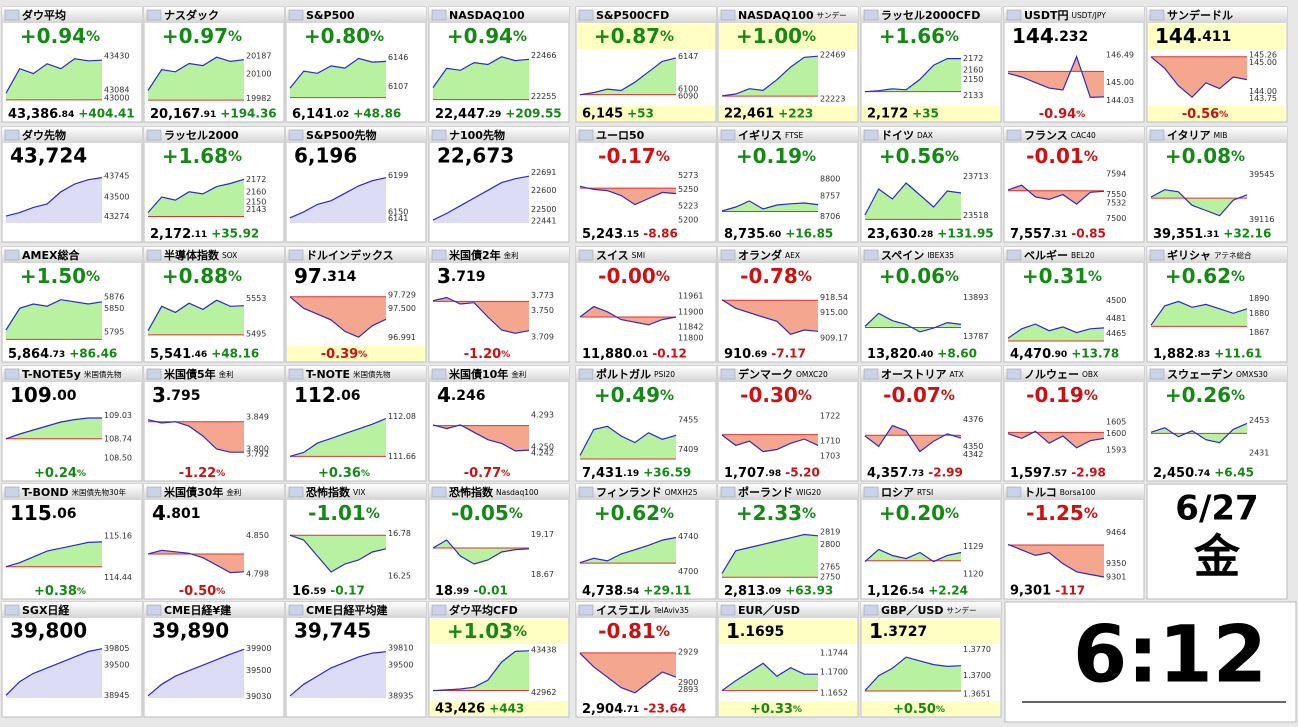 The height and width of the screenshot is (727, 1298). I want to click on diff: -0.01, so click(490, 591).